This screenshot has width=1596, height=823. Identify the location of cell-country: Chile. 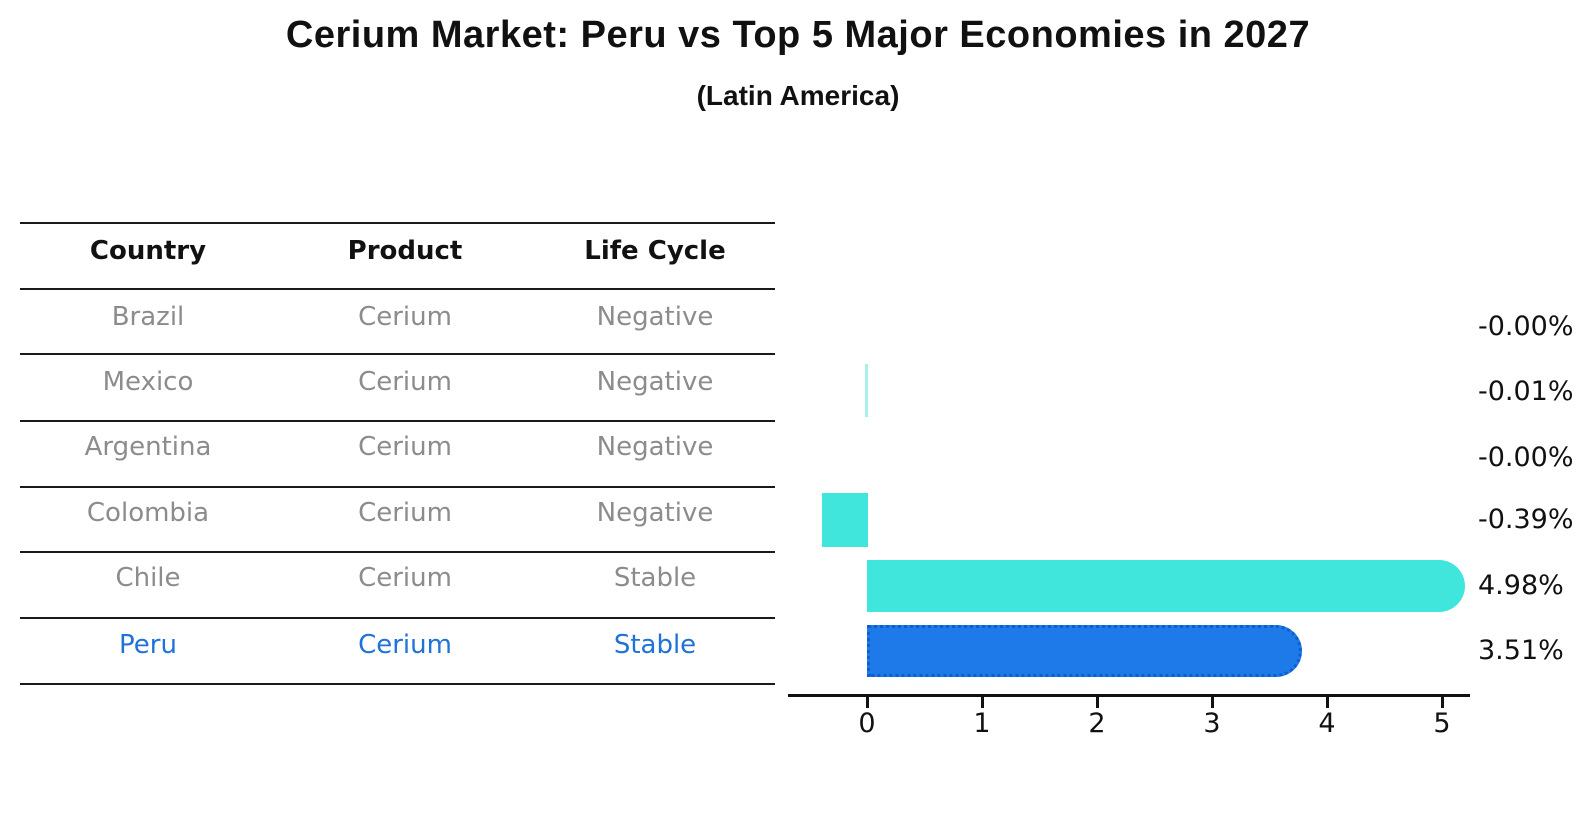
(148, 578).